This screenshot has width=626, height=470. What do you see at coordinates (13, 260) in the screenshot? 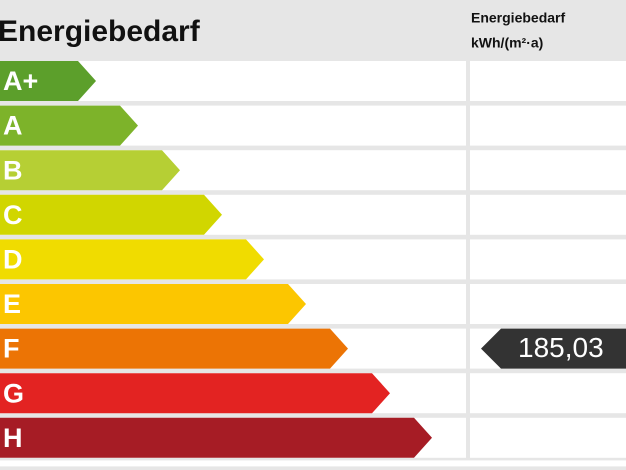
I see `class-label: D` at bounding box center [13, 260].